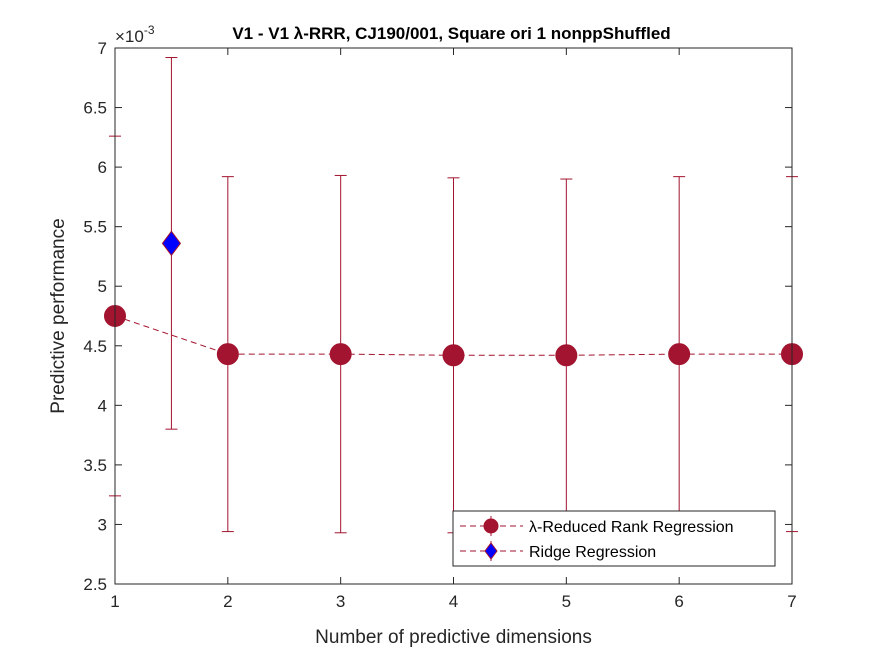 The image size is (875, 656). I want to click on x-tick-label: 2, so click(227, 601).